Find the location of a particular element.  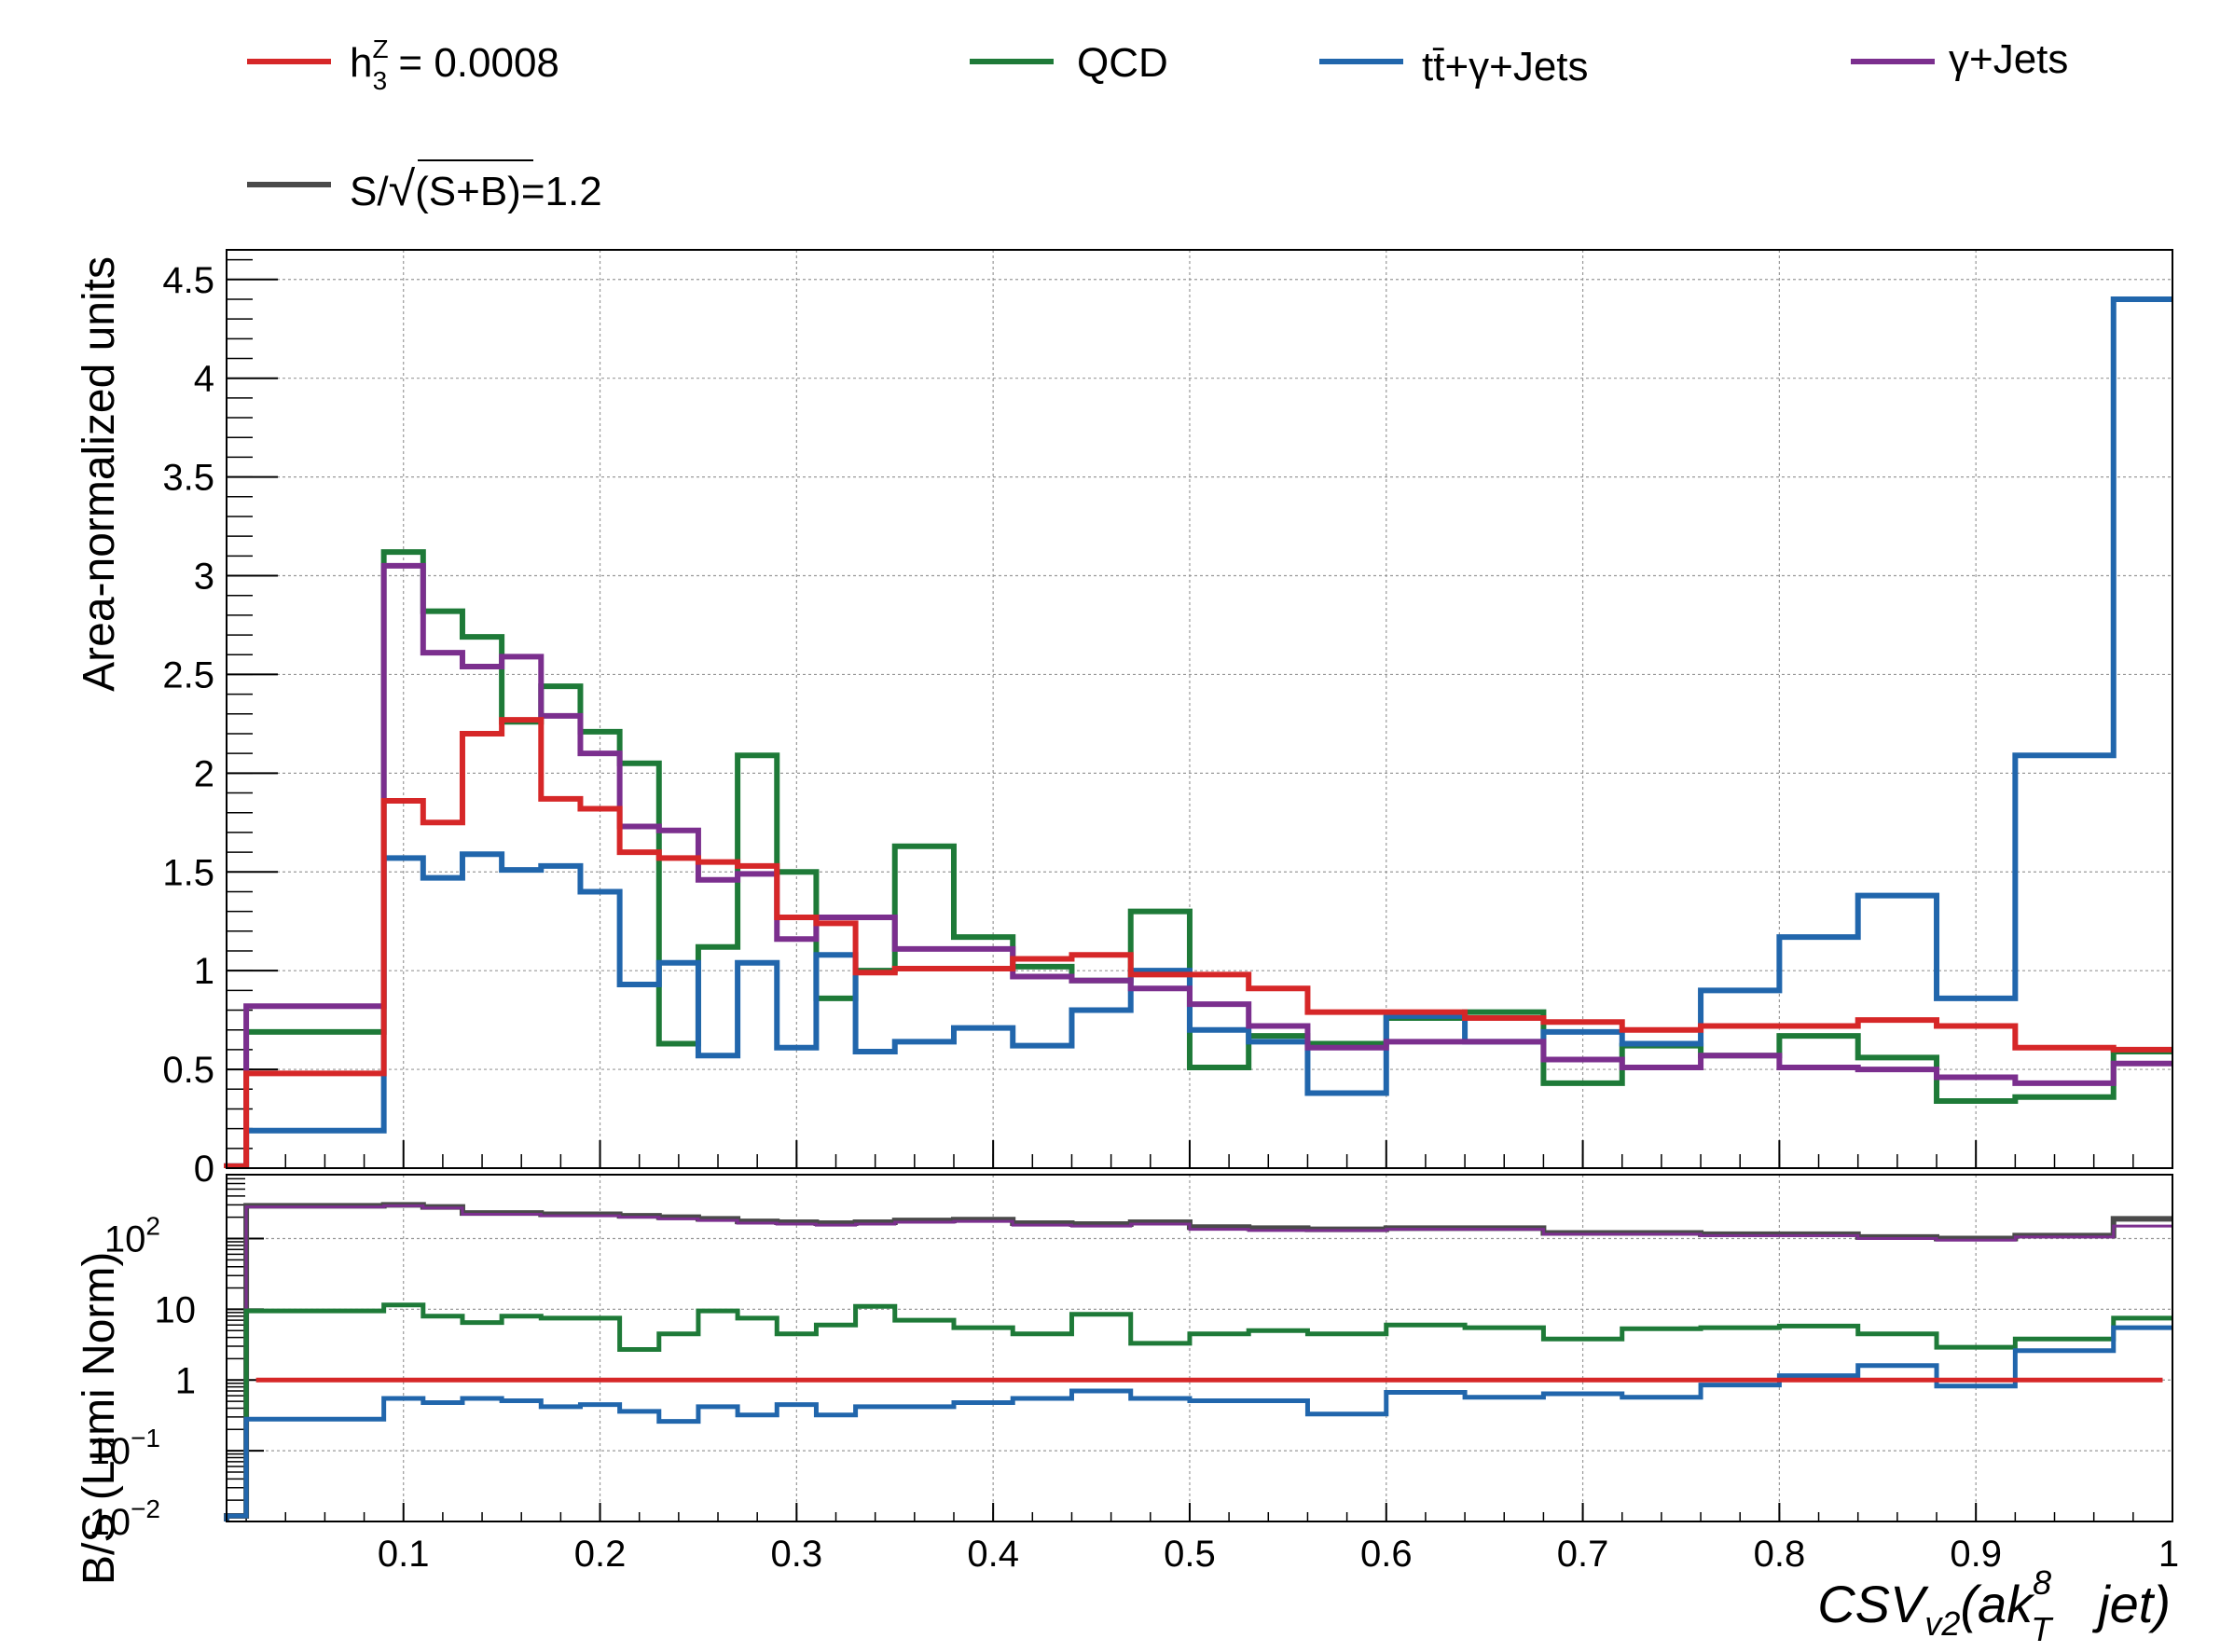

main-y-tick-labels: 0 0.5 1 1.5 2 2.5 3 3.5 4 4.5 is located at coordinates (188, 725).